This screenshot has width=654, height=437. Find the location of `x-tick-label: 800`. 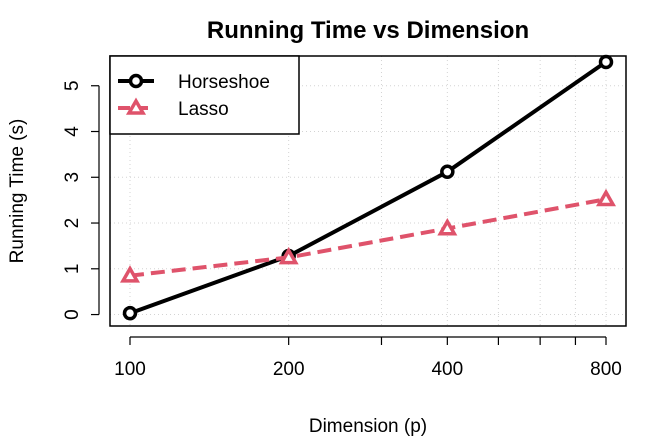

x-tick-label: 800 is located at coordinates (606, 369).